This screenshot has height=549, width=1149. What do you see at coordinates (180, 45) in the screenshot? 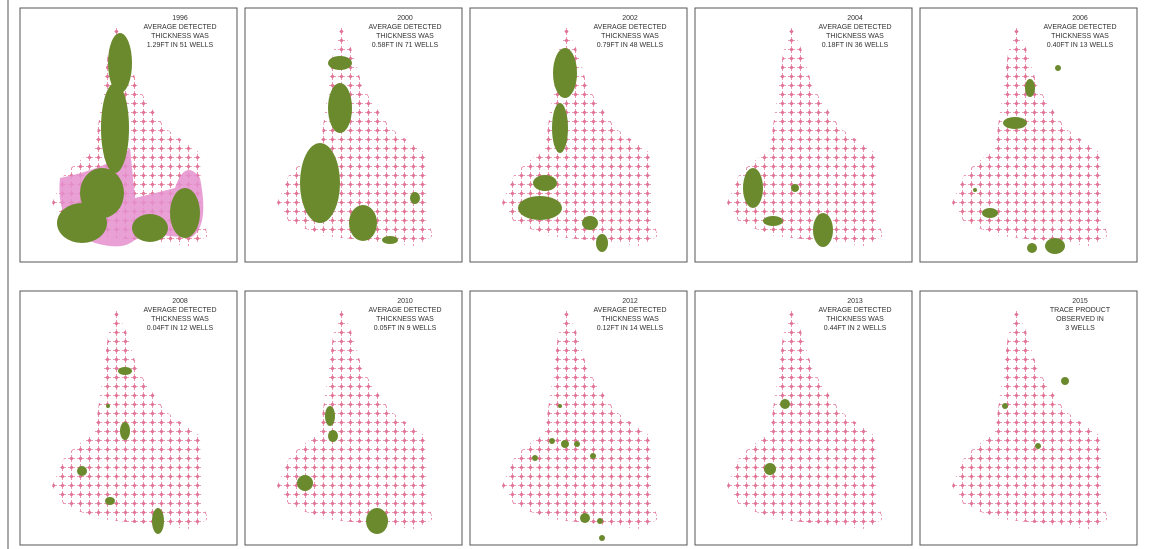
I see `panel-caption: 1.29FT IN 51 WELLS` at bounding box center [180, 45].